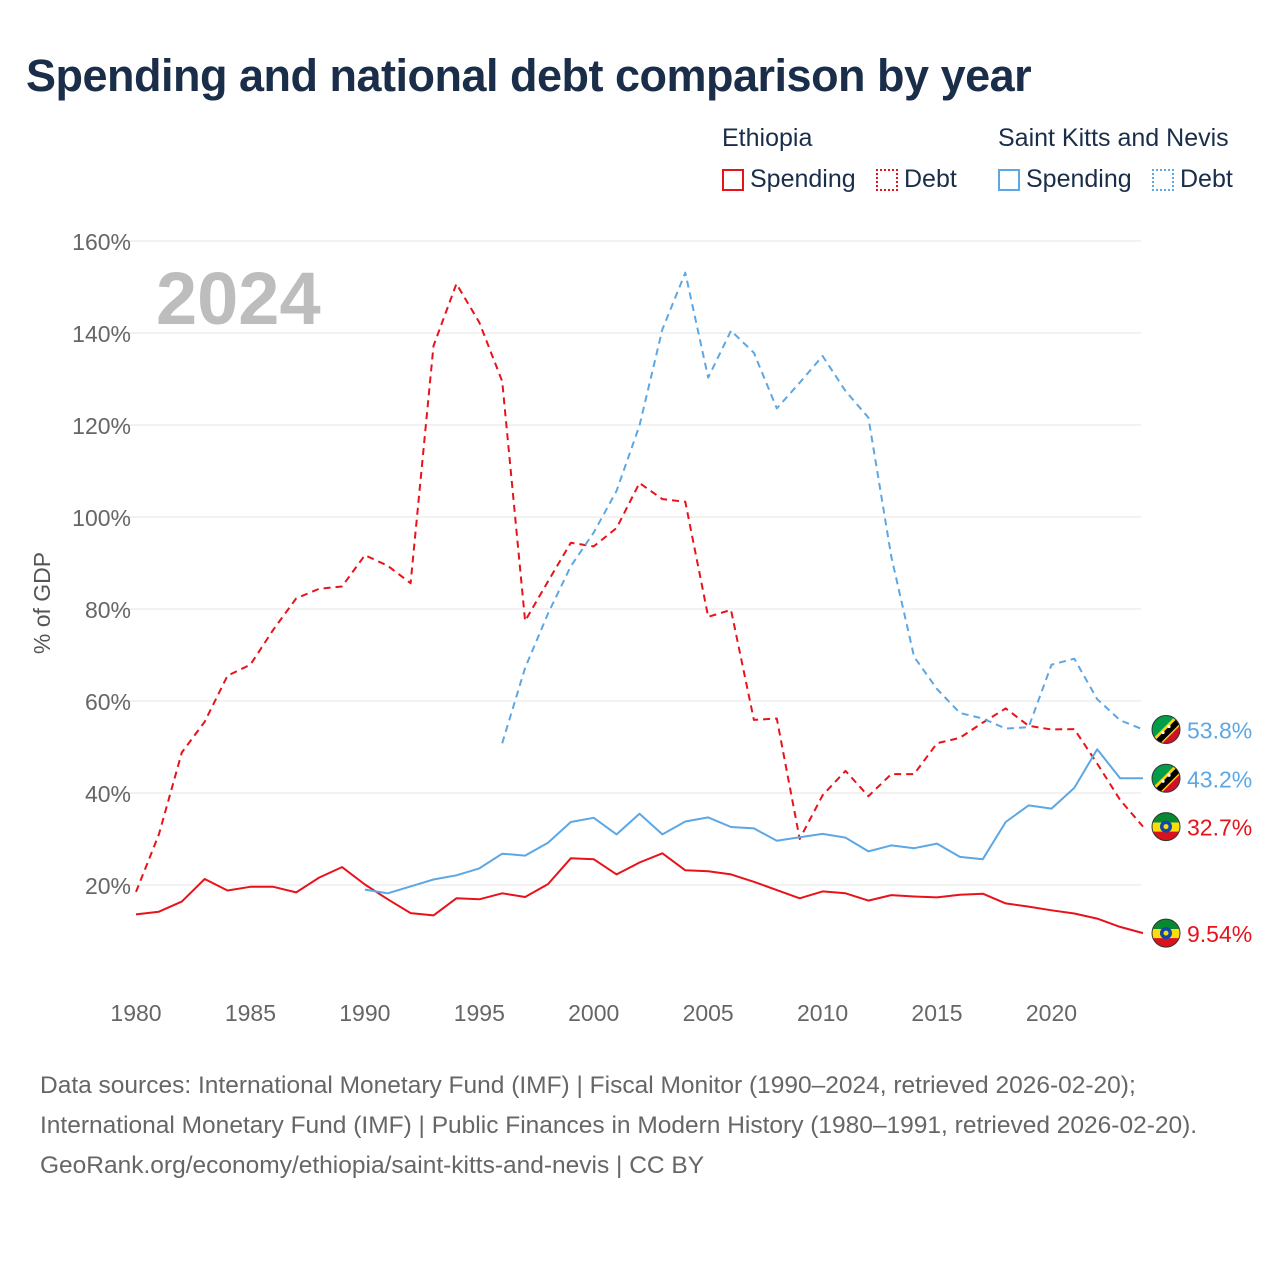  I want to click on y-tick-label: 100%, so click(101, 518).